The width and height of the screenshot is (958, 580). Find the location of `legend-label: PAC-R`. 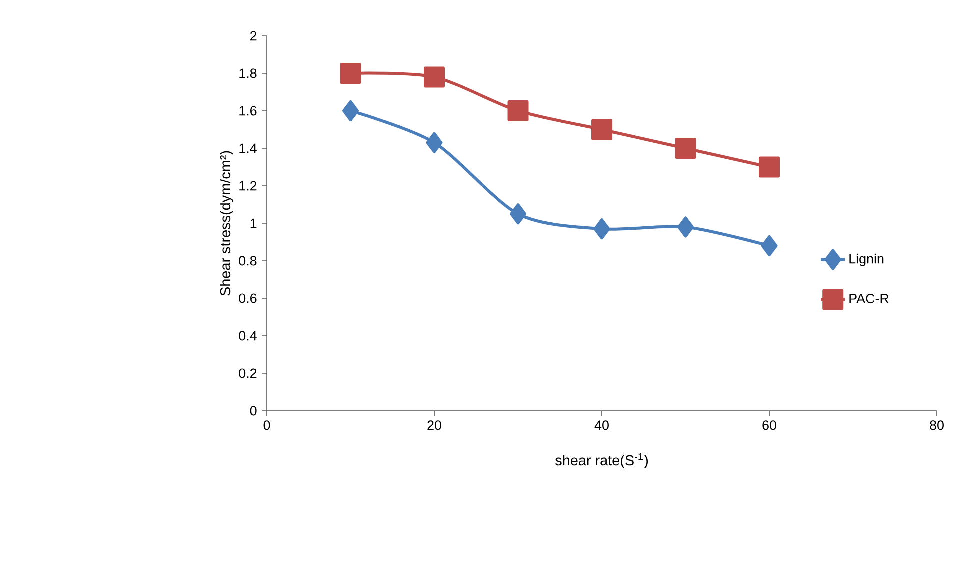

legend-label: PAC-R is located at coordinates (869, 299).